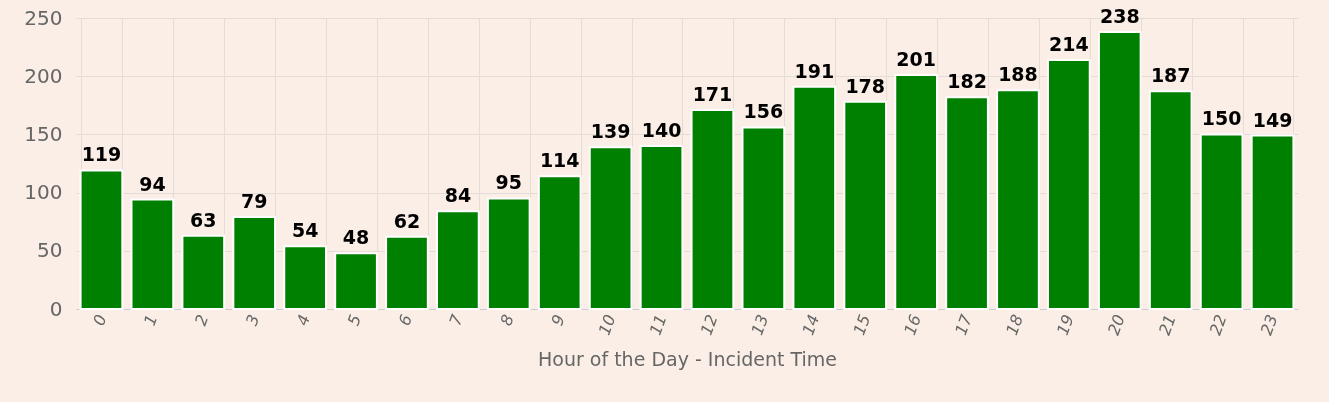 The image size is (1329, 402). What do you see at coordinates (305, 230) in the screenshot?
I see `data-label: 54` at bounding box center [305, 230].